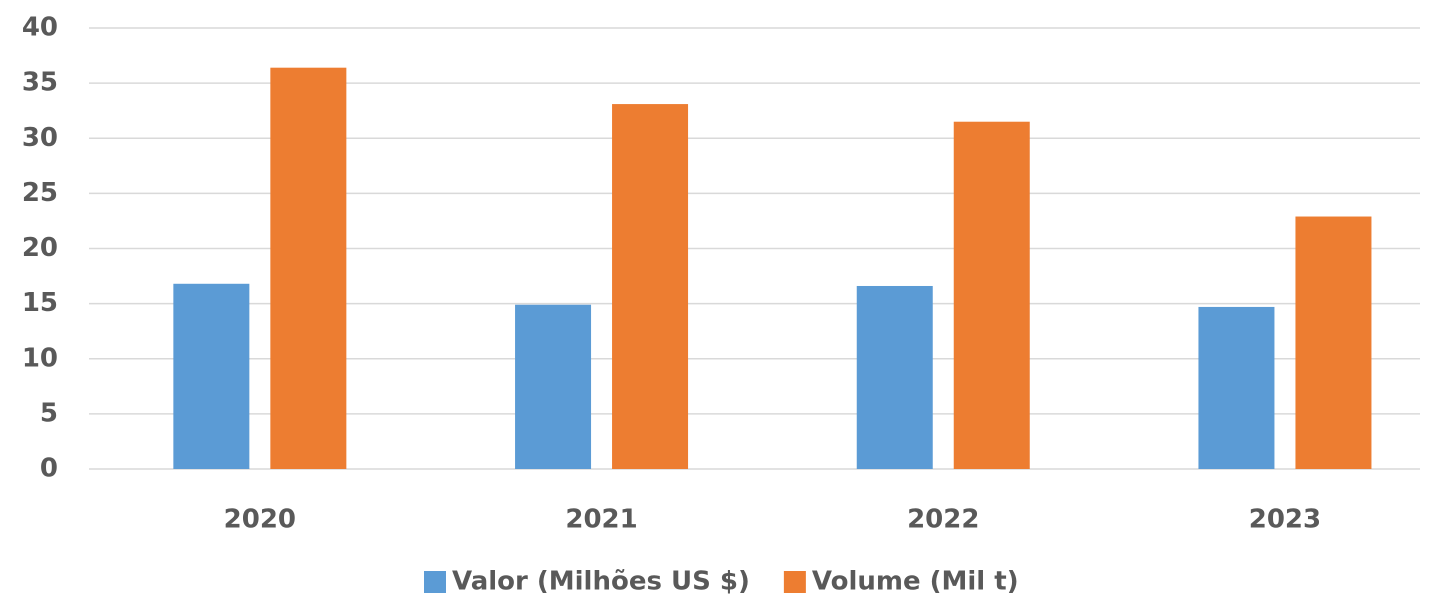 The width and height of the screenshot is (1436, 604). Describe the element at coordinates (40, 83) in the screenshot. I see `y-tick-label: 35` at that location.